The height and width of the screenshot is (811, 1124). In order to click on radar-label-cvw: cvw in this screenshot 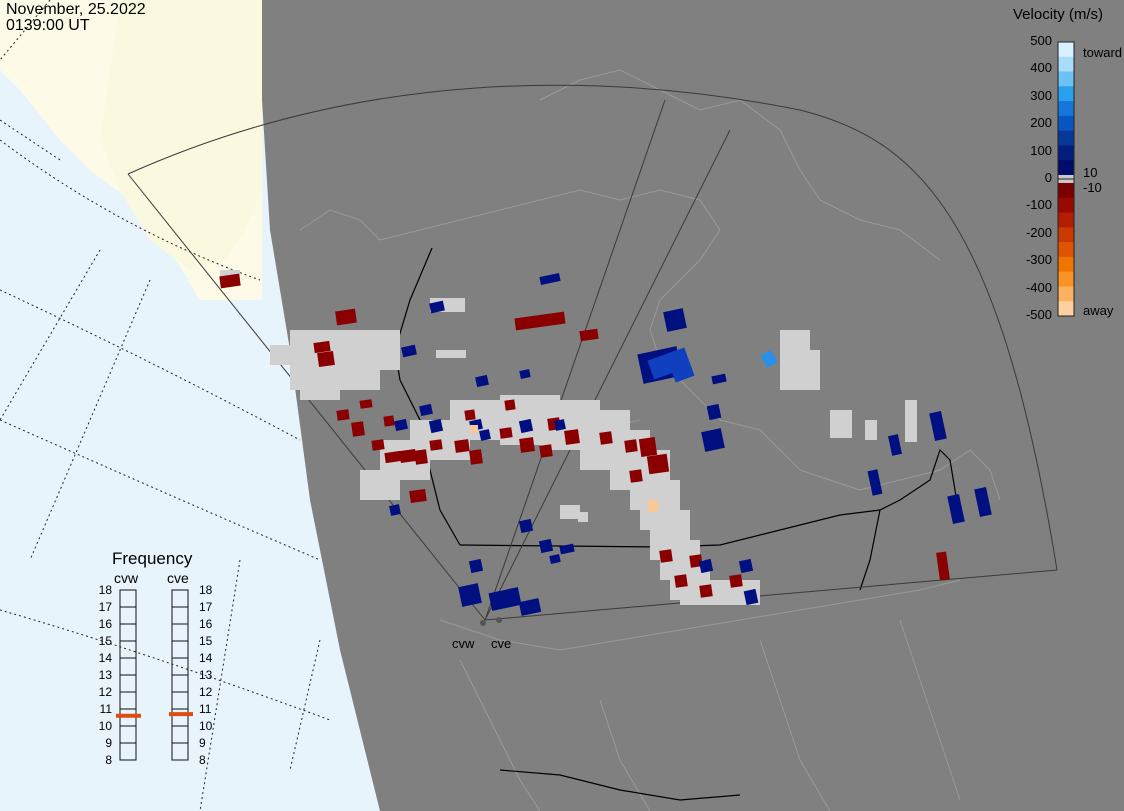, I will do `click(463, 643)`.